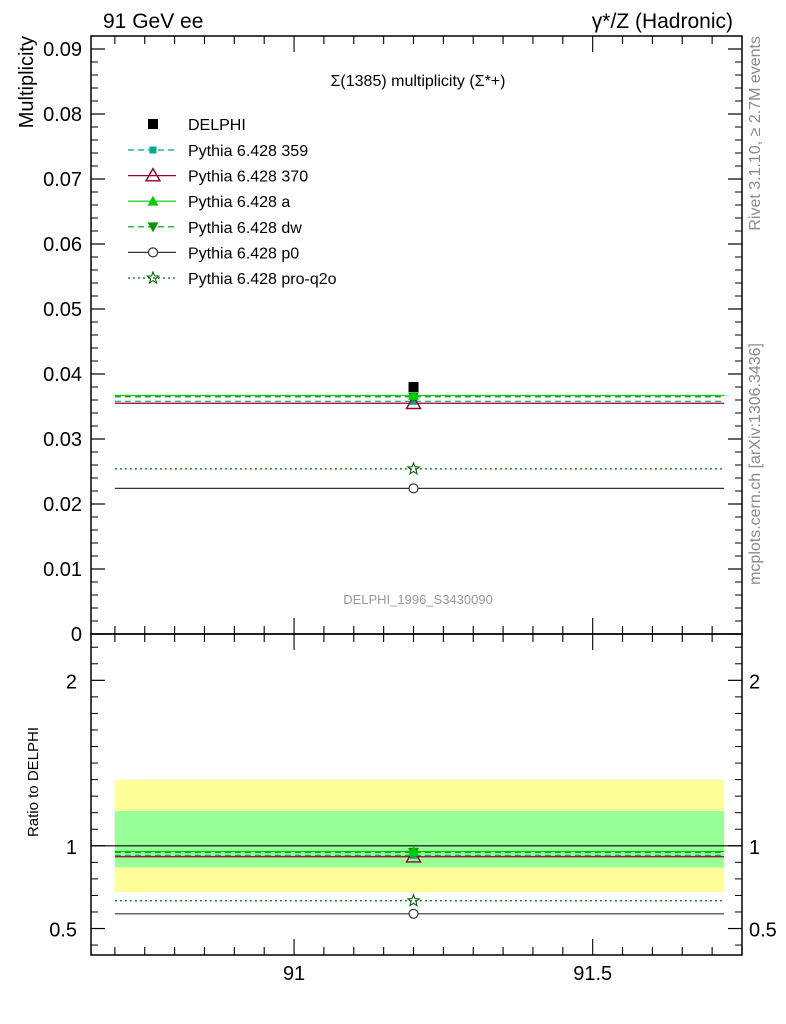  What do you see at coordinates (153, 200) in the screenshot?
I see `legend-marker-a` at bounding box center [153, 200].